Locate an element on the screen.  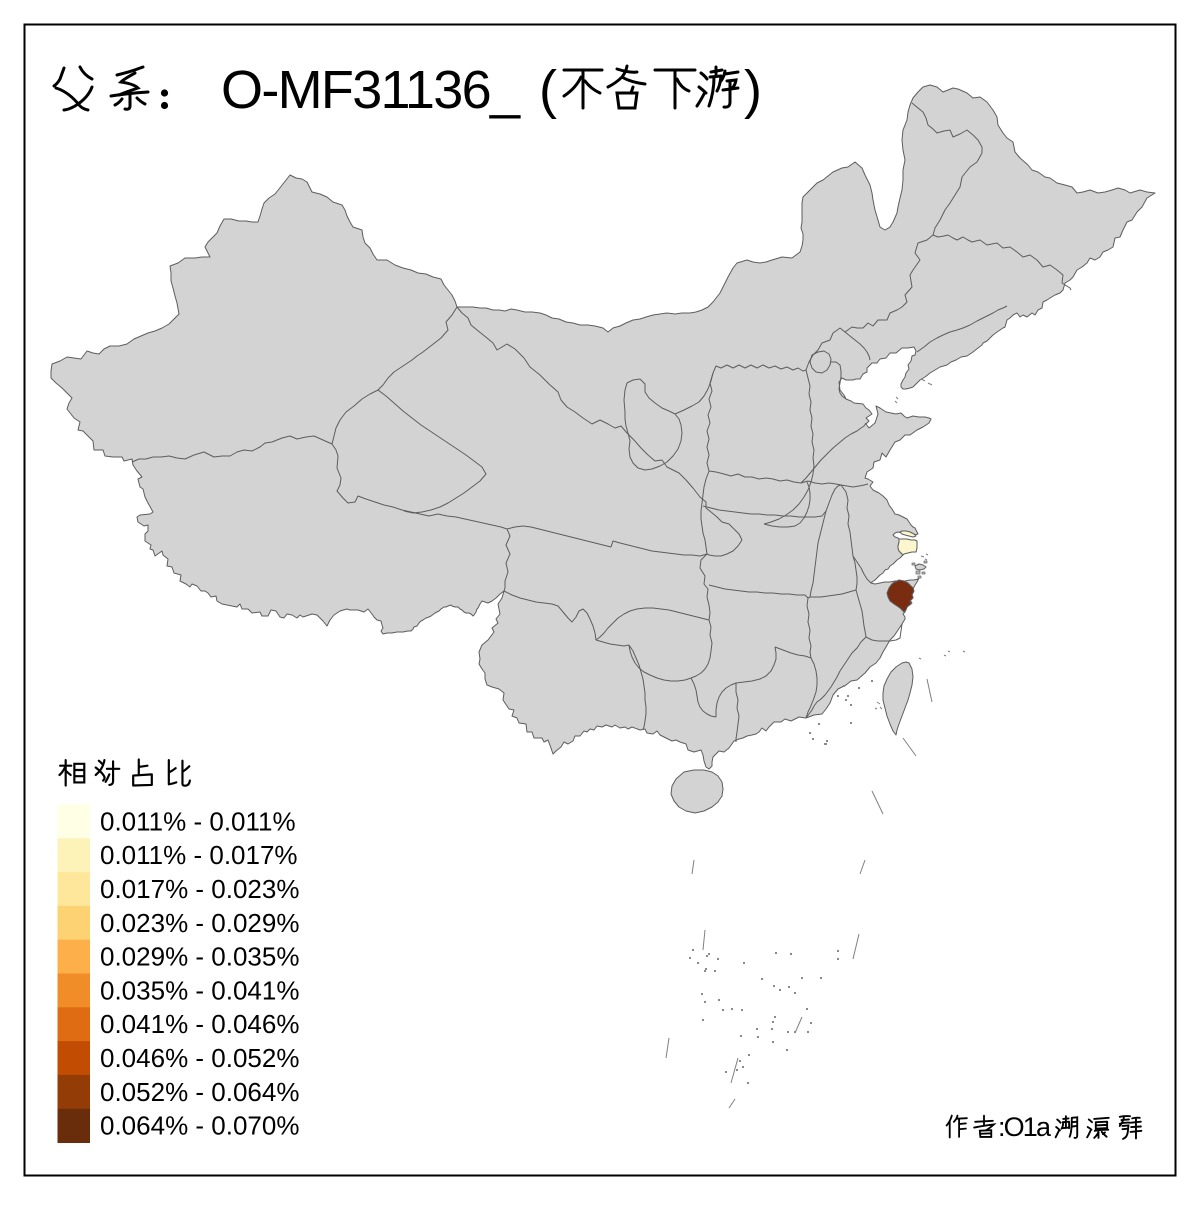
svg-text: 0.035% - 0.041% is located at coordinates (199, 990).